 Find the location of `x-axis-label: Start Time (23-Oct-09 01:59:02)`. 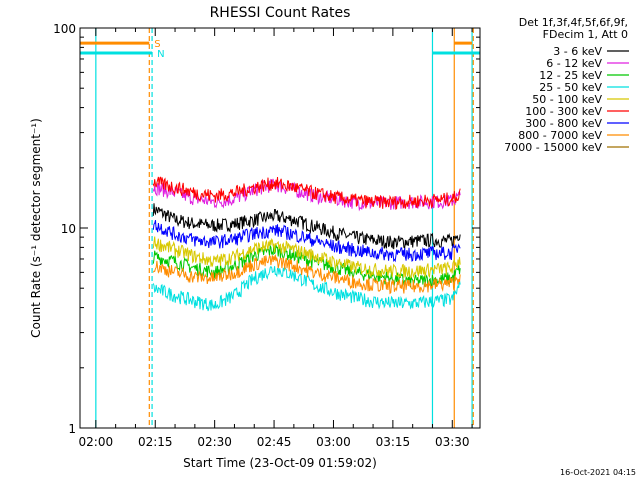

x-axis-label: Start Time (23-Oct-09 01:59:02) is located at coordinates (280, 463).